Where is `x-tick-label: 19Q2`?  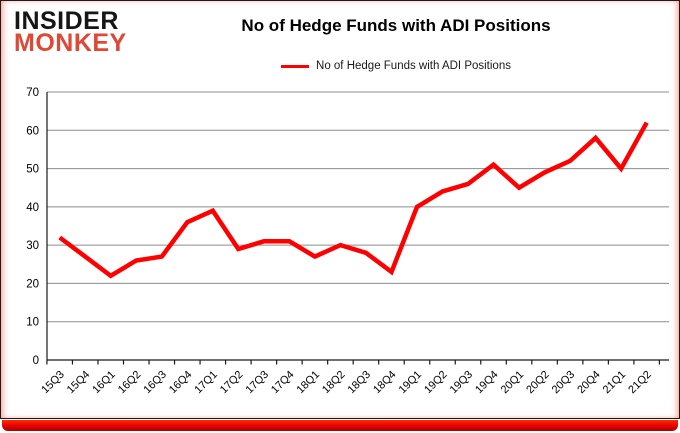 x-tick-label: 19Q2 is located at coordinates (436, 383).